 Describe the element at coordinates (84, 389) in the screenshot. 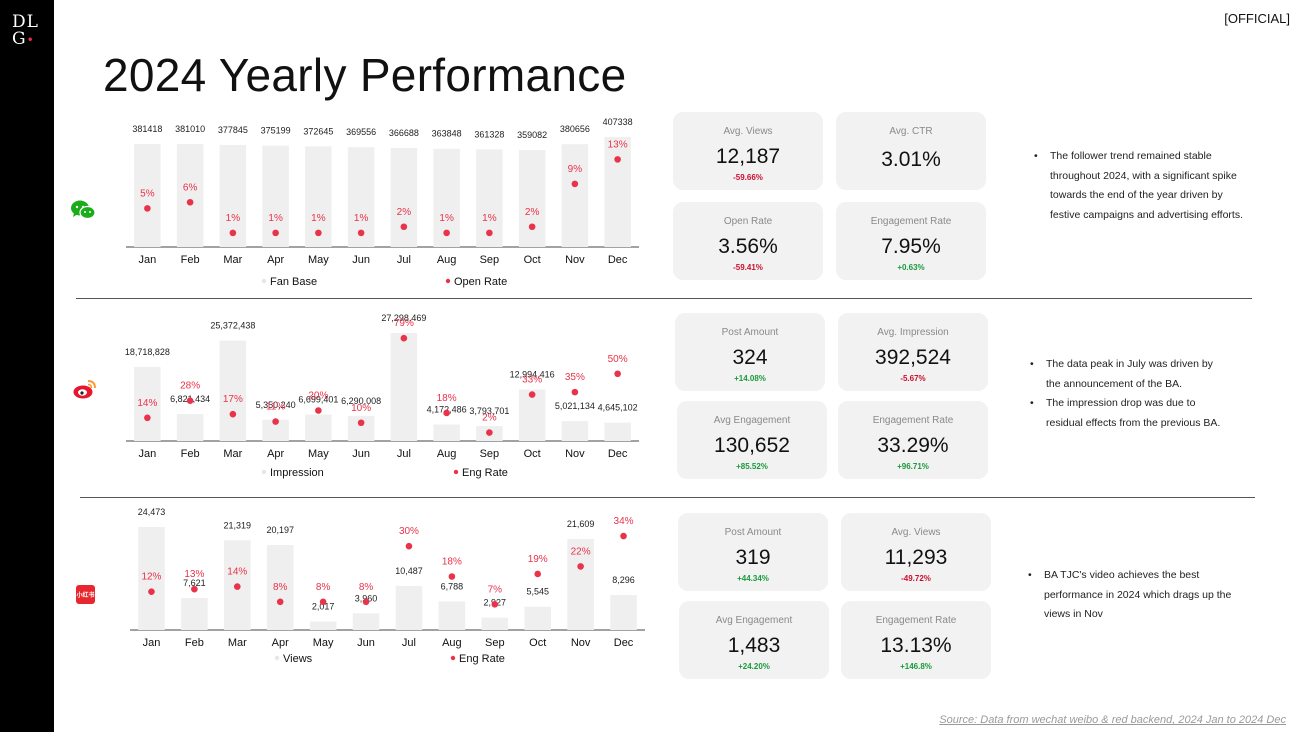

I see `weibo-icon` at that location.